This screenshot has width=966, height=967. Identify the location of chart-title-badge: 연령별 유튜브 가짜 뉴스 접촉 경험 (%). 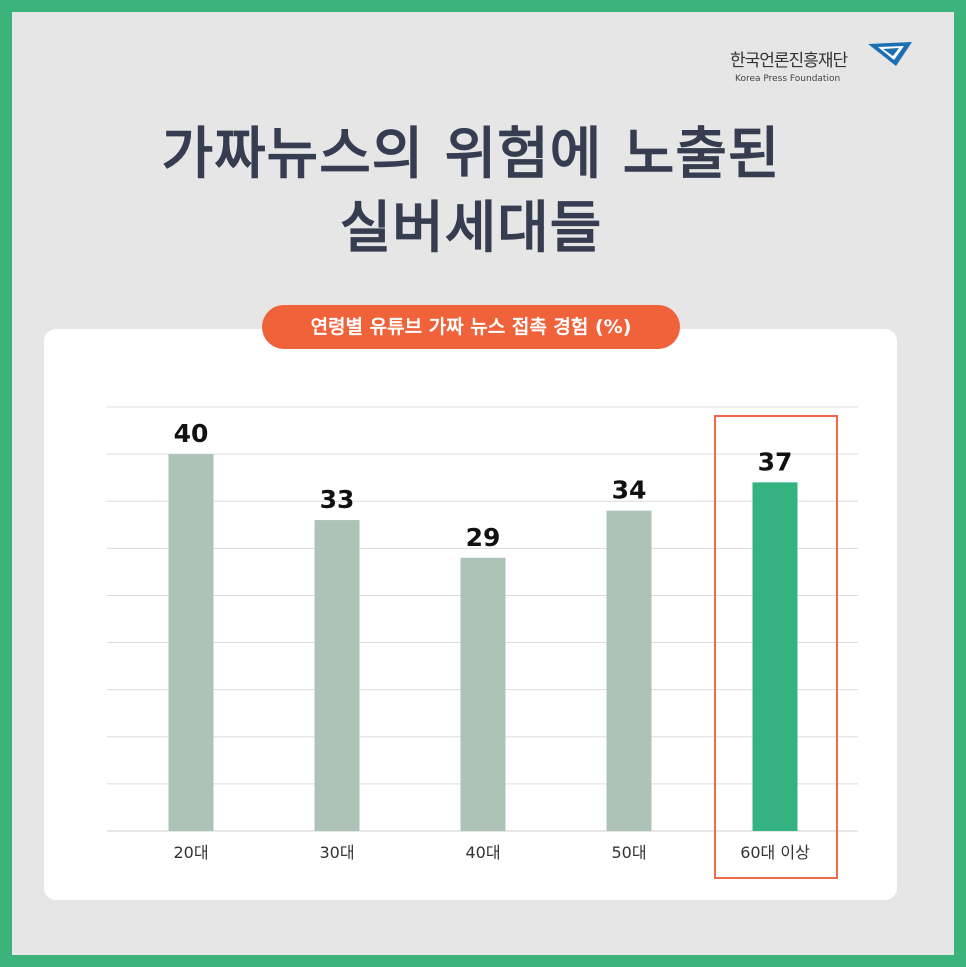
(471, 327).